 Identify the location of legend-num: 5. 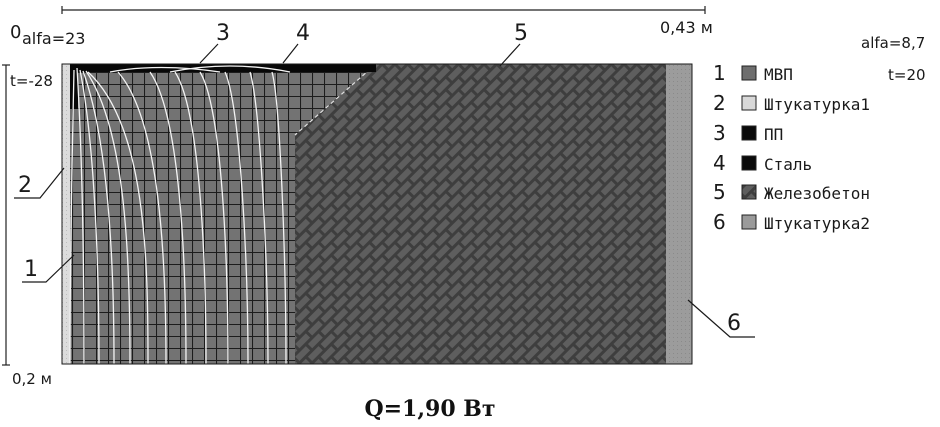
(719, 192).